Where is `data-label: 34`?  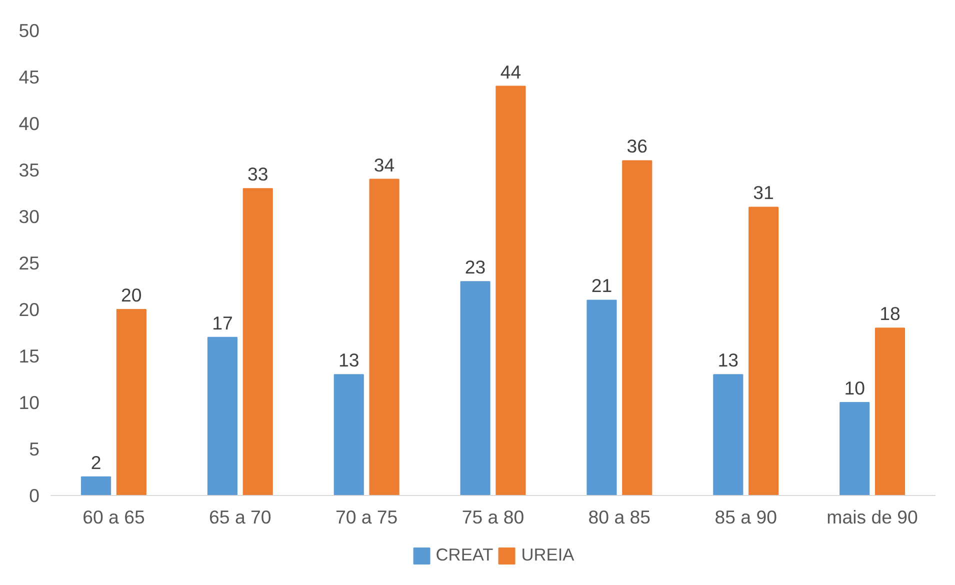 data-label: 34 is located at coordinates (384, 165).